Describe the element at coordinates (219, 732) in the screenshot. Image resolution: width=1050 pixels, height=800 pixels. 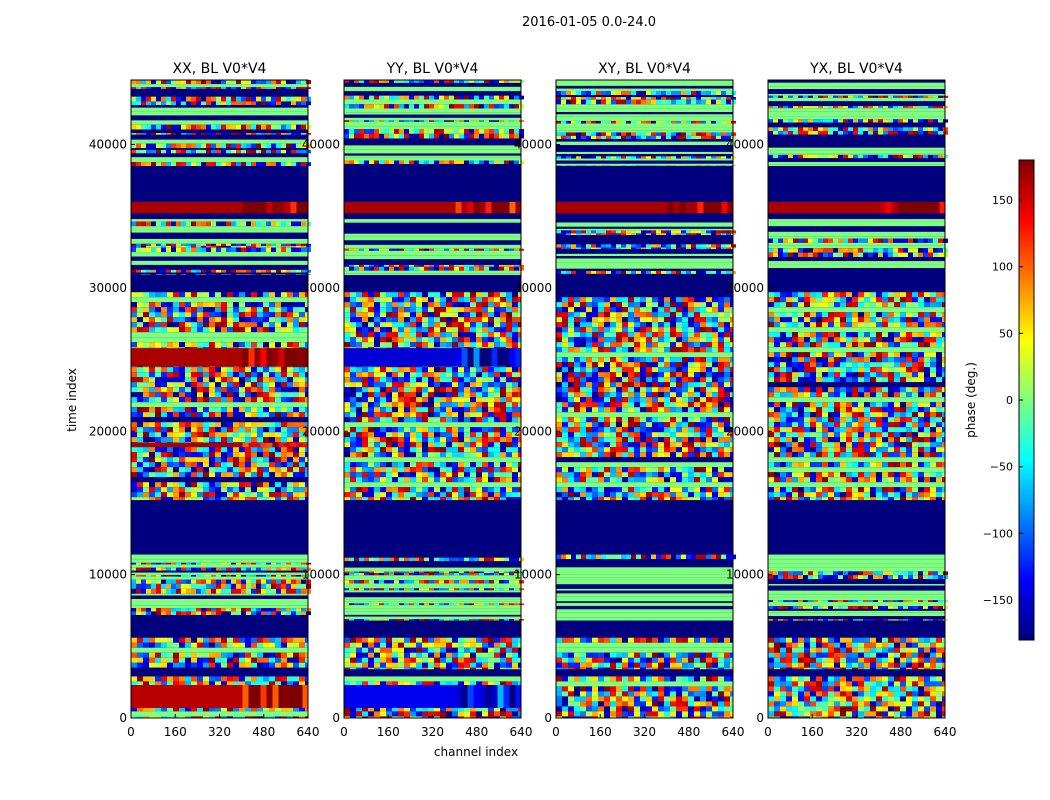
I see `x-tick-label: 320` at that location.